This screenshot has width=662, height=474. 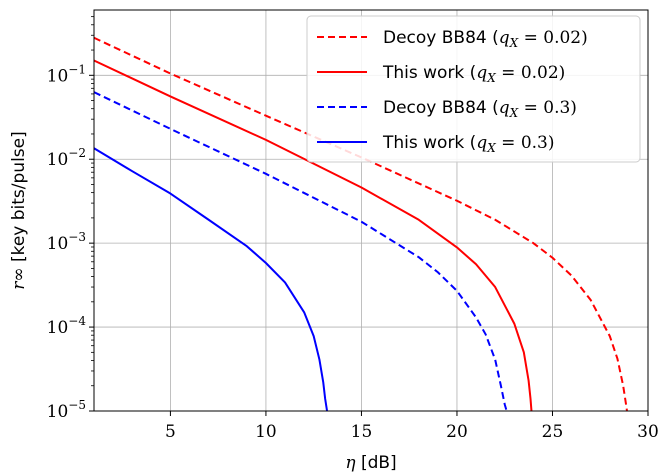 I want to click on x-tick-label: 30, so click(x=648, y=432).